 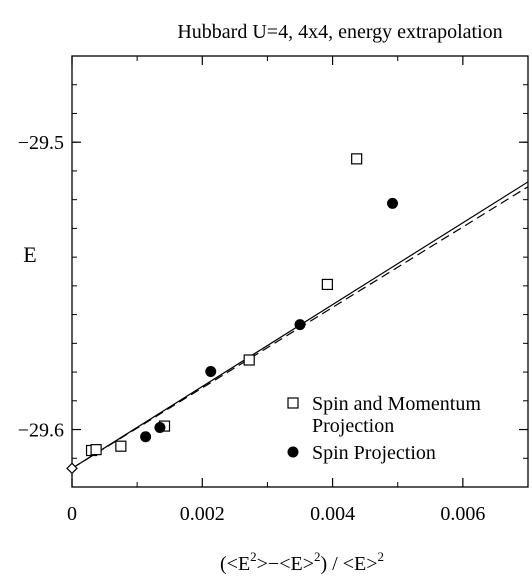 I want to click on x-tick-label-2: 0.004, so click(x=332, y=514).